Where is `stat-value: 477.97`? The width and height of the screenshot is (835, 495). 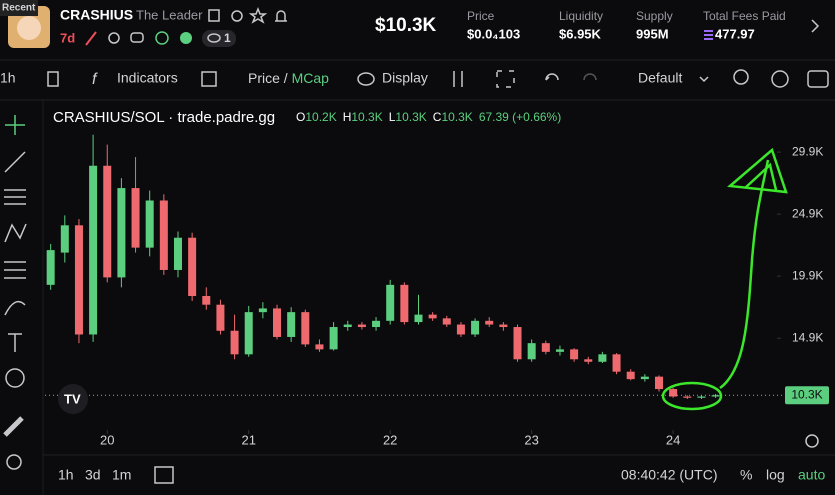 stat-value: 477.97 is located at coordinates (735, 33).